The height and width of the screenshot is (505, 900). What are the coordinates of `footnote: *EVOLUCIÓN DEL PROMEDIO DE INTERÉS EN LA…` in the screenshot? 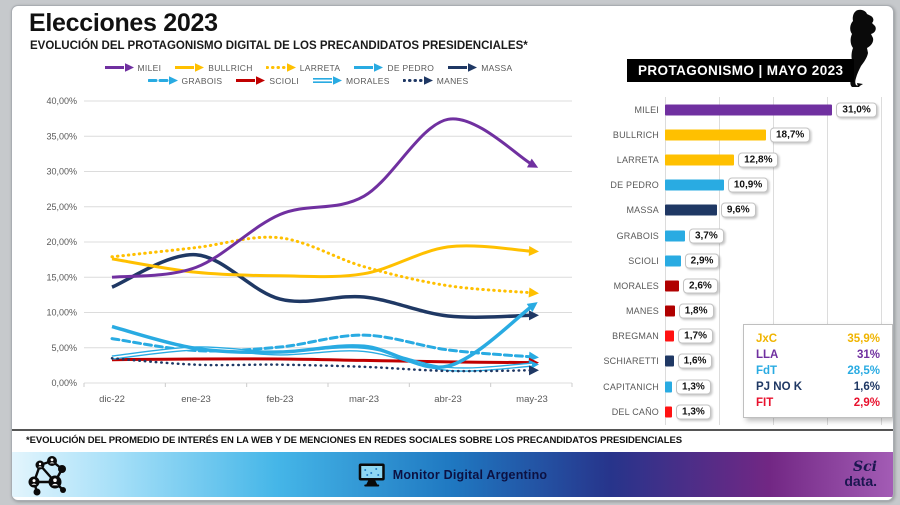 It's located at (354, 440).